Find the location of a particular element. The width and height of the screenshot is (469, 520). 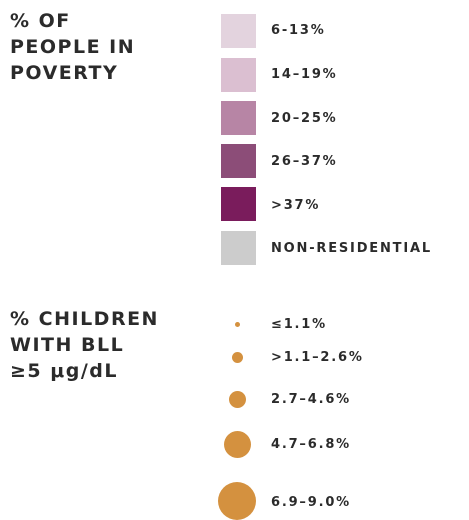

poverty-label-non-residential: NON-RESIDENTIAL is located at coordinates (351, 248).